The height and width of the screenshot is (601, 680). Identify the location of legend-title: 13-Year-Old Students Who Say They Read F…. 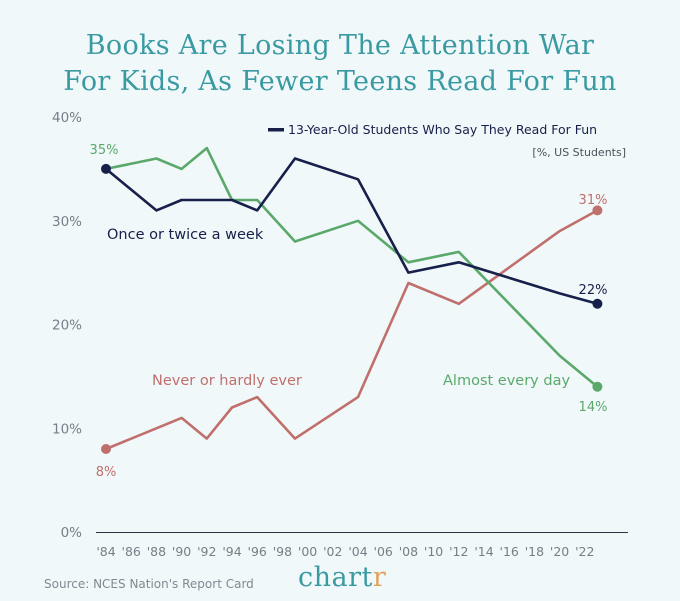
(442, 129).